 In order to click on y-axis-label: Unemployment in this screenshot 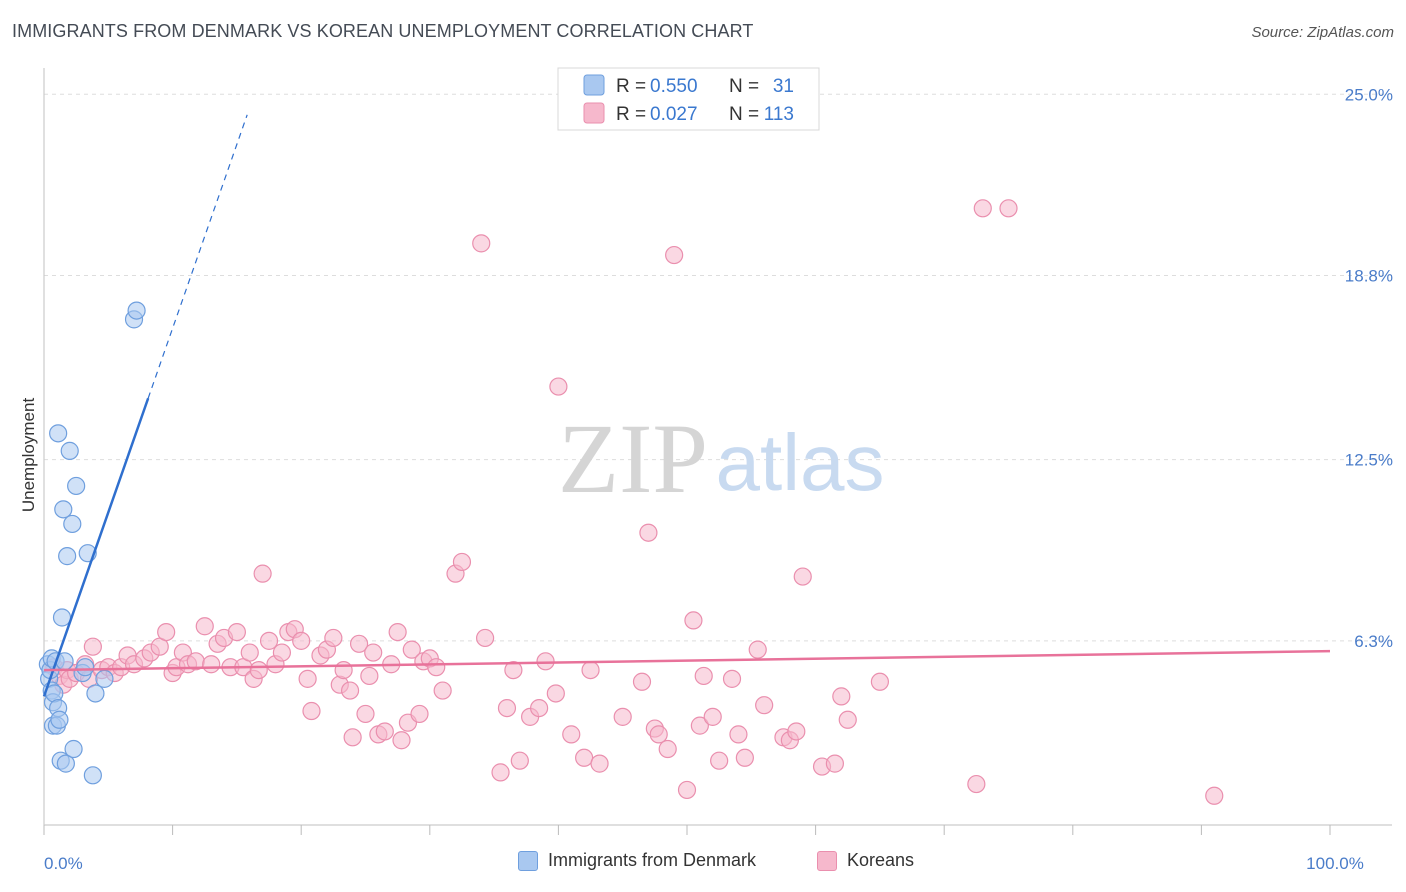, I will do `click(28, 455)`.